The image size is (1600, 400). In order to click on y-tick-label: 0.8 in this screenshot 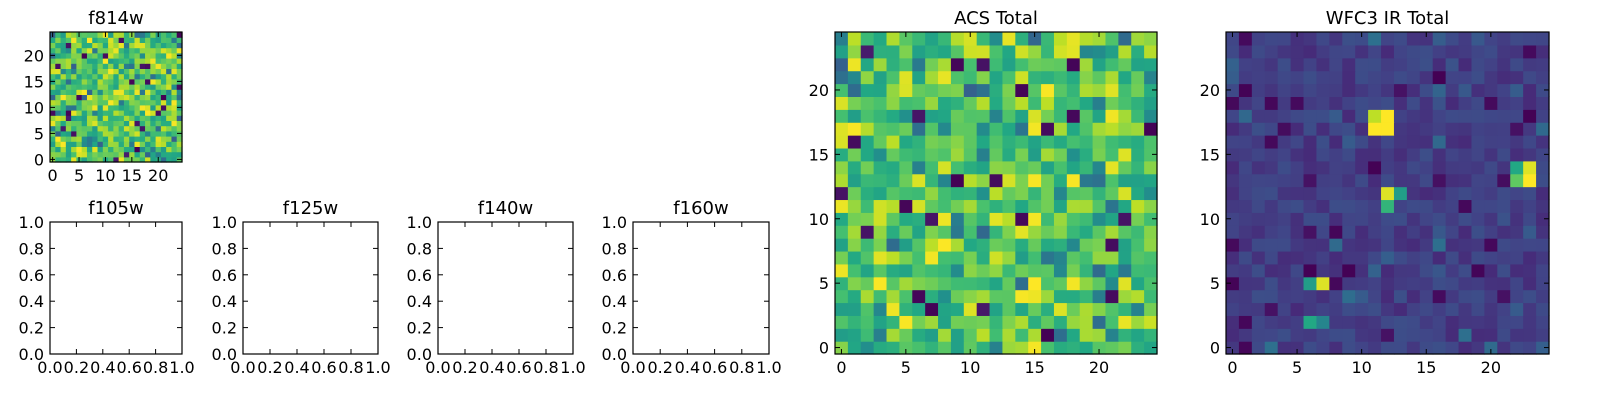, I will do `click(614, 248)`.